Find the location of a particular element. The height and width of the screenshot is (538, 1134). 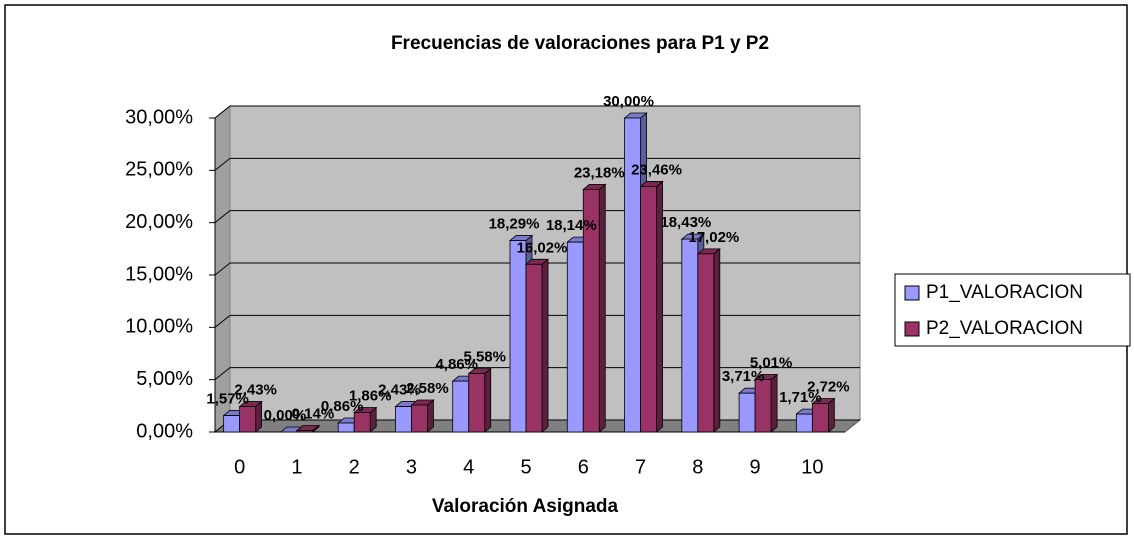

data-label: 5,58% is located at coordinates (484, 357).